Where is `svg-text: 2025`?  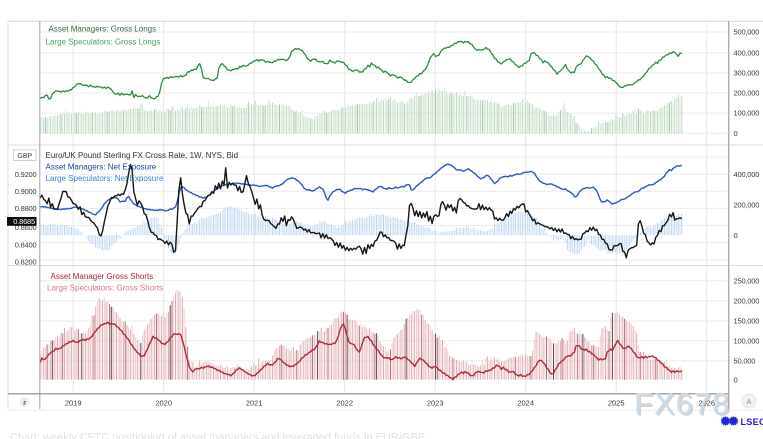 svg-text: 2025 is located at coordinates (616, 403).